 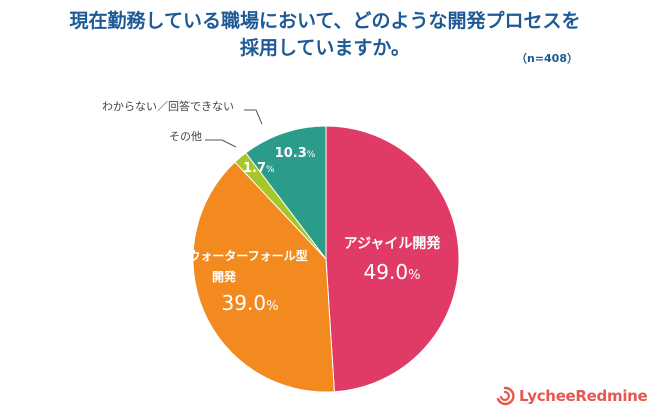 What do you see at coordinates (325, 21) in the screenshot?
I see `chart-title-line1: 現在勤務している職場において、どのような開発プロセスを` at bounding box center [325, 21].